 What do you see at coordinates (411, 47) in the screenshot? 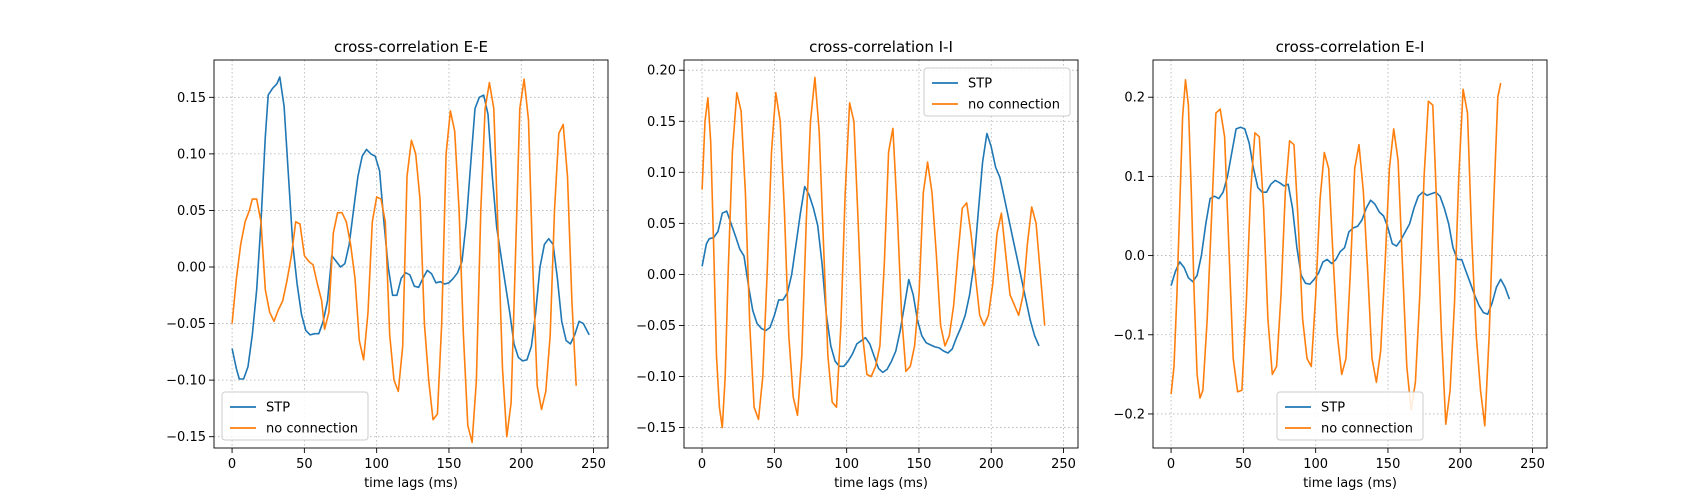
I see `chart-title: cross-correlation E-E` at bounding box center [411, 47].